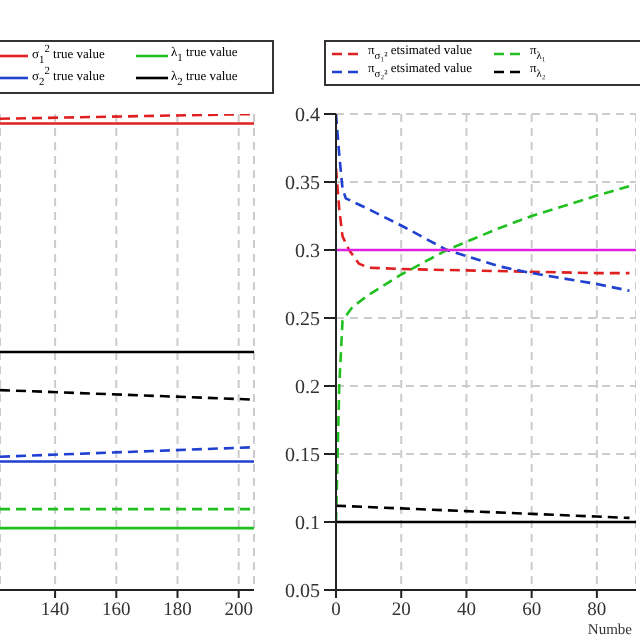 The width and height of the screenshot is (640, 640). What do you see at coordinates (401, 611) in the screenshot?
I see `x-tick-label: 20` at bounding box center [401, 611].